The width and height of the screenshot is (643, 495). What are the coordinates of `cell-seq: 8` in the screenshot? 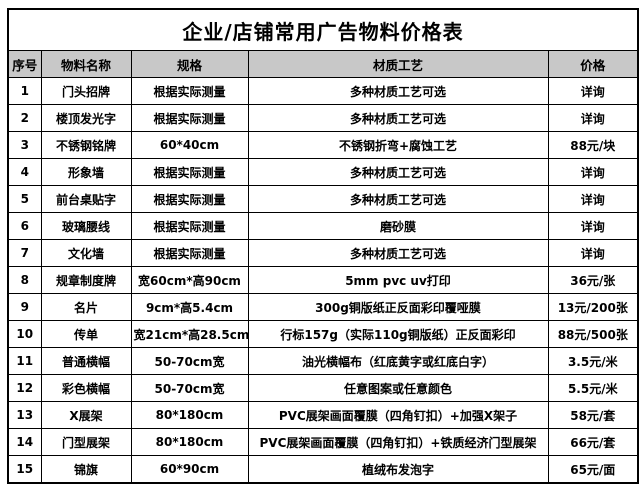 It's located at (24, 280).